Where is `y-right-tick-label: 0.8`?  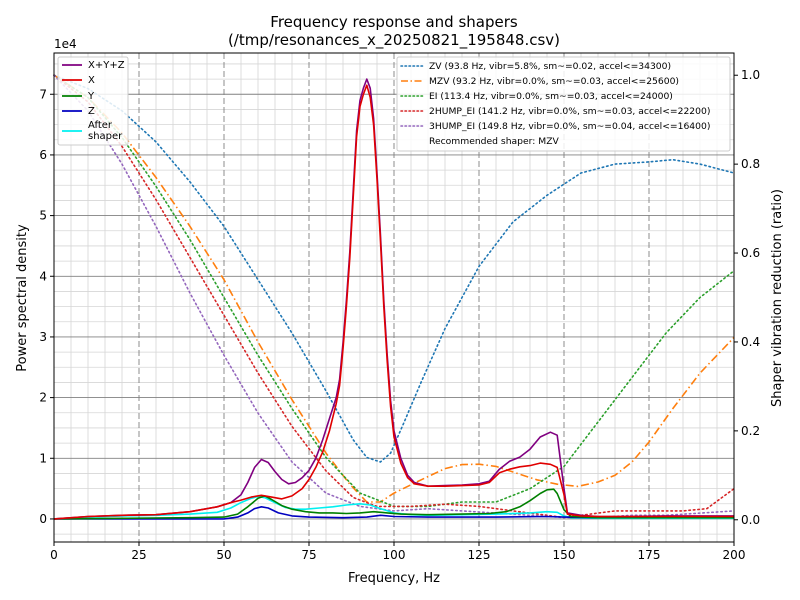
y-right-tick-label: 0.8 is located at coordinates (750, 164).